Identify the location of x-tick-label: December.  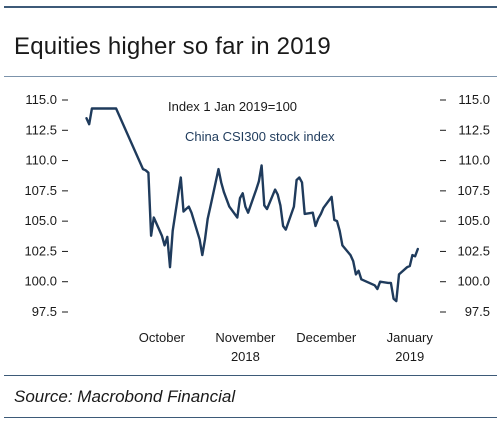
(326, 337).